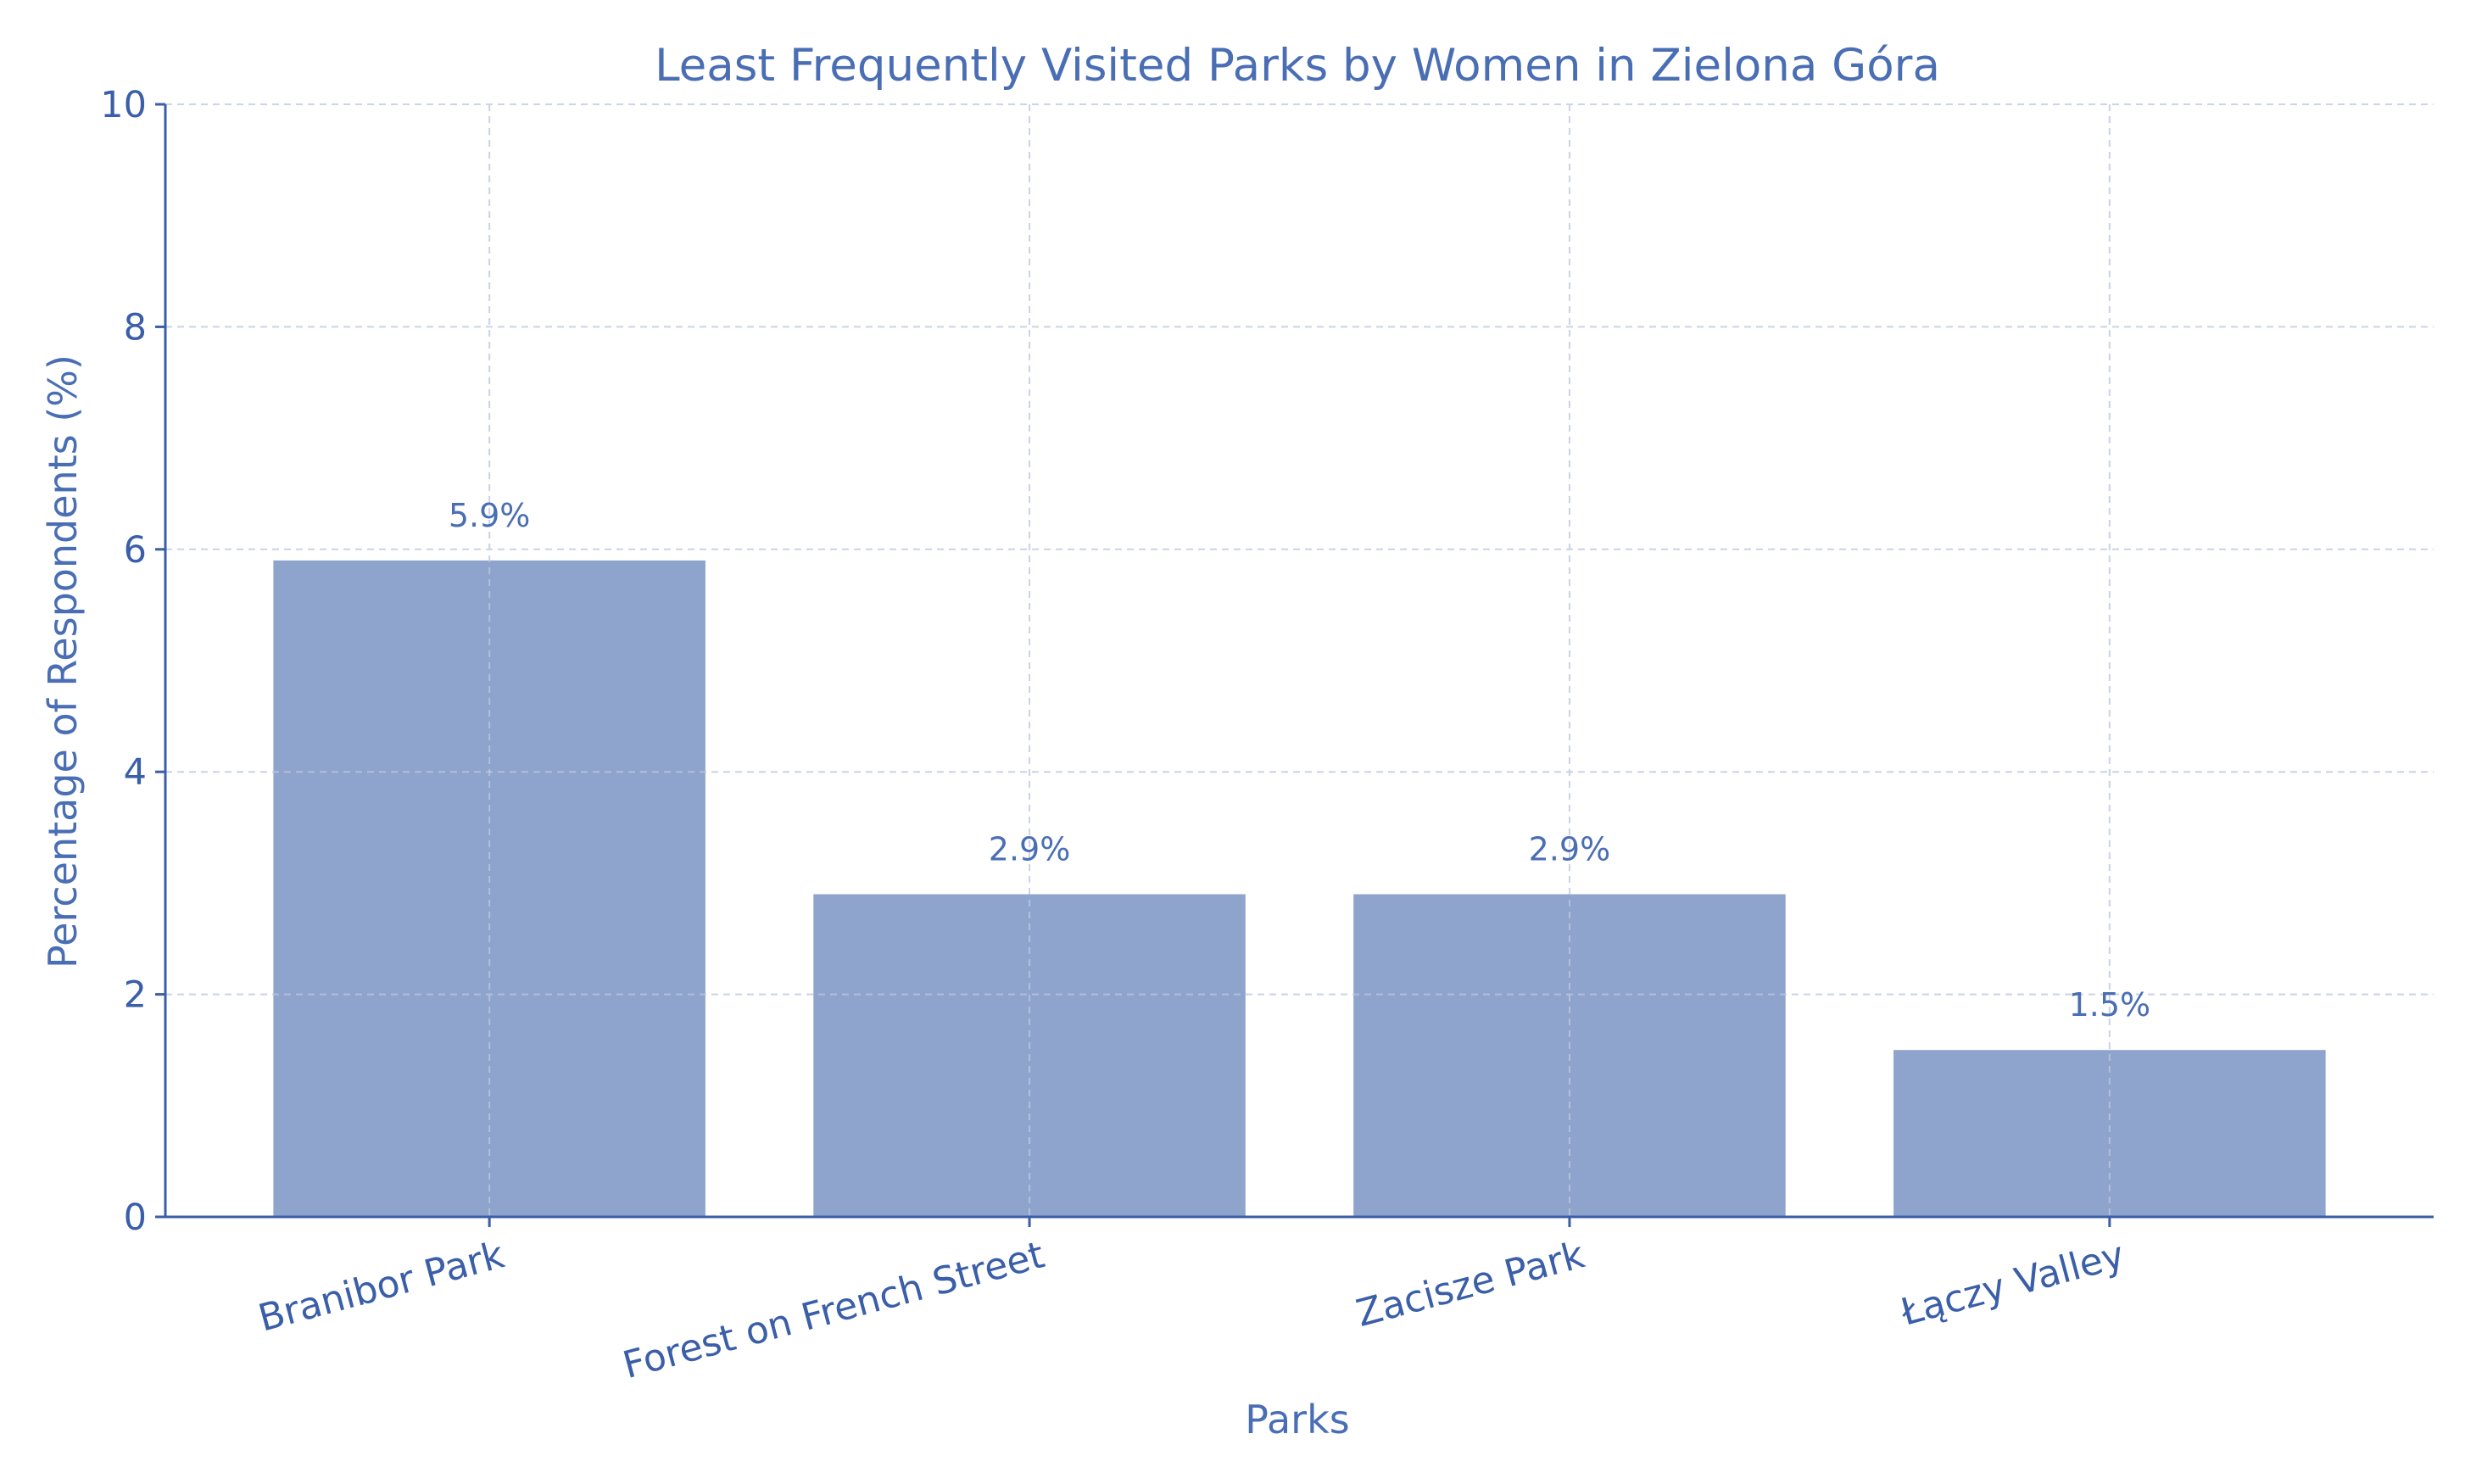  What do you see at coordinates (135, 327) in the screenshot?
I see `y-tick-label: 8` at bounding box center [135, 327].